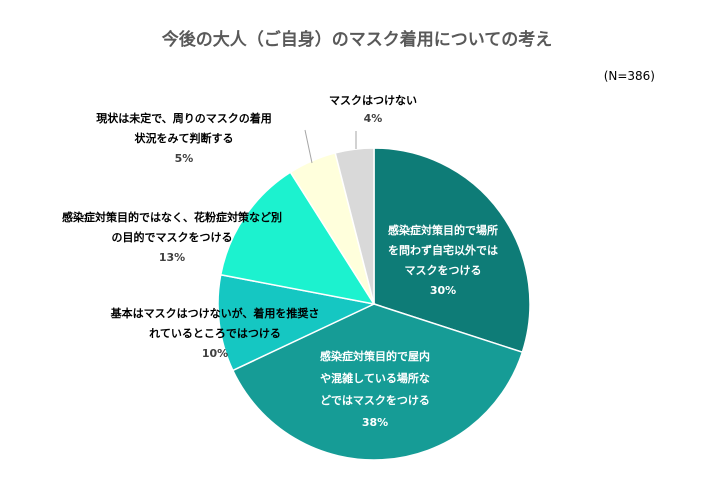 Image resolution: width=714 pixels, height=479 pixels. Describe the element at coordinates (215, 333) in the screenshot. I see `slice-label-3: 基本はマスクはつけないが、着用を推奨されているところではつける 10%` at that location.